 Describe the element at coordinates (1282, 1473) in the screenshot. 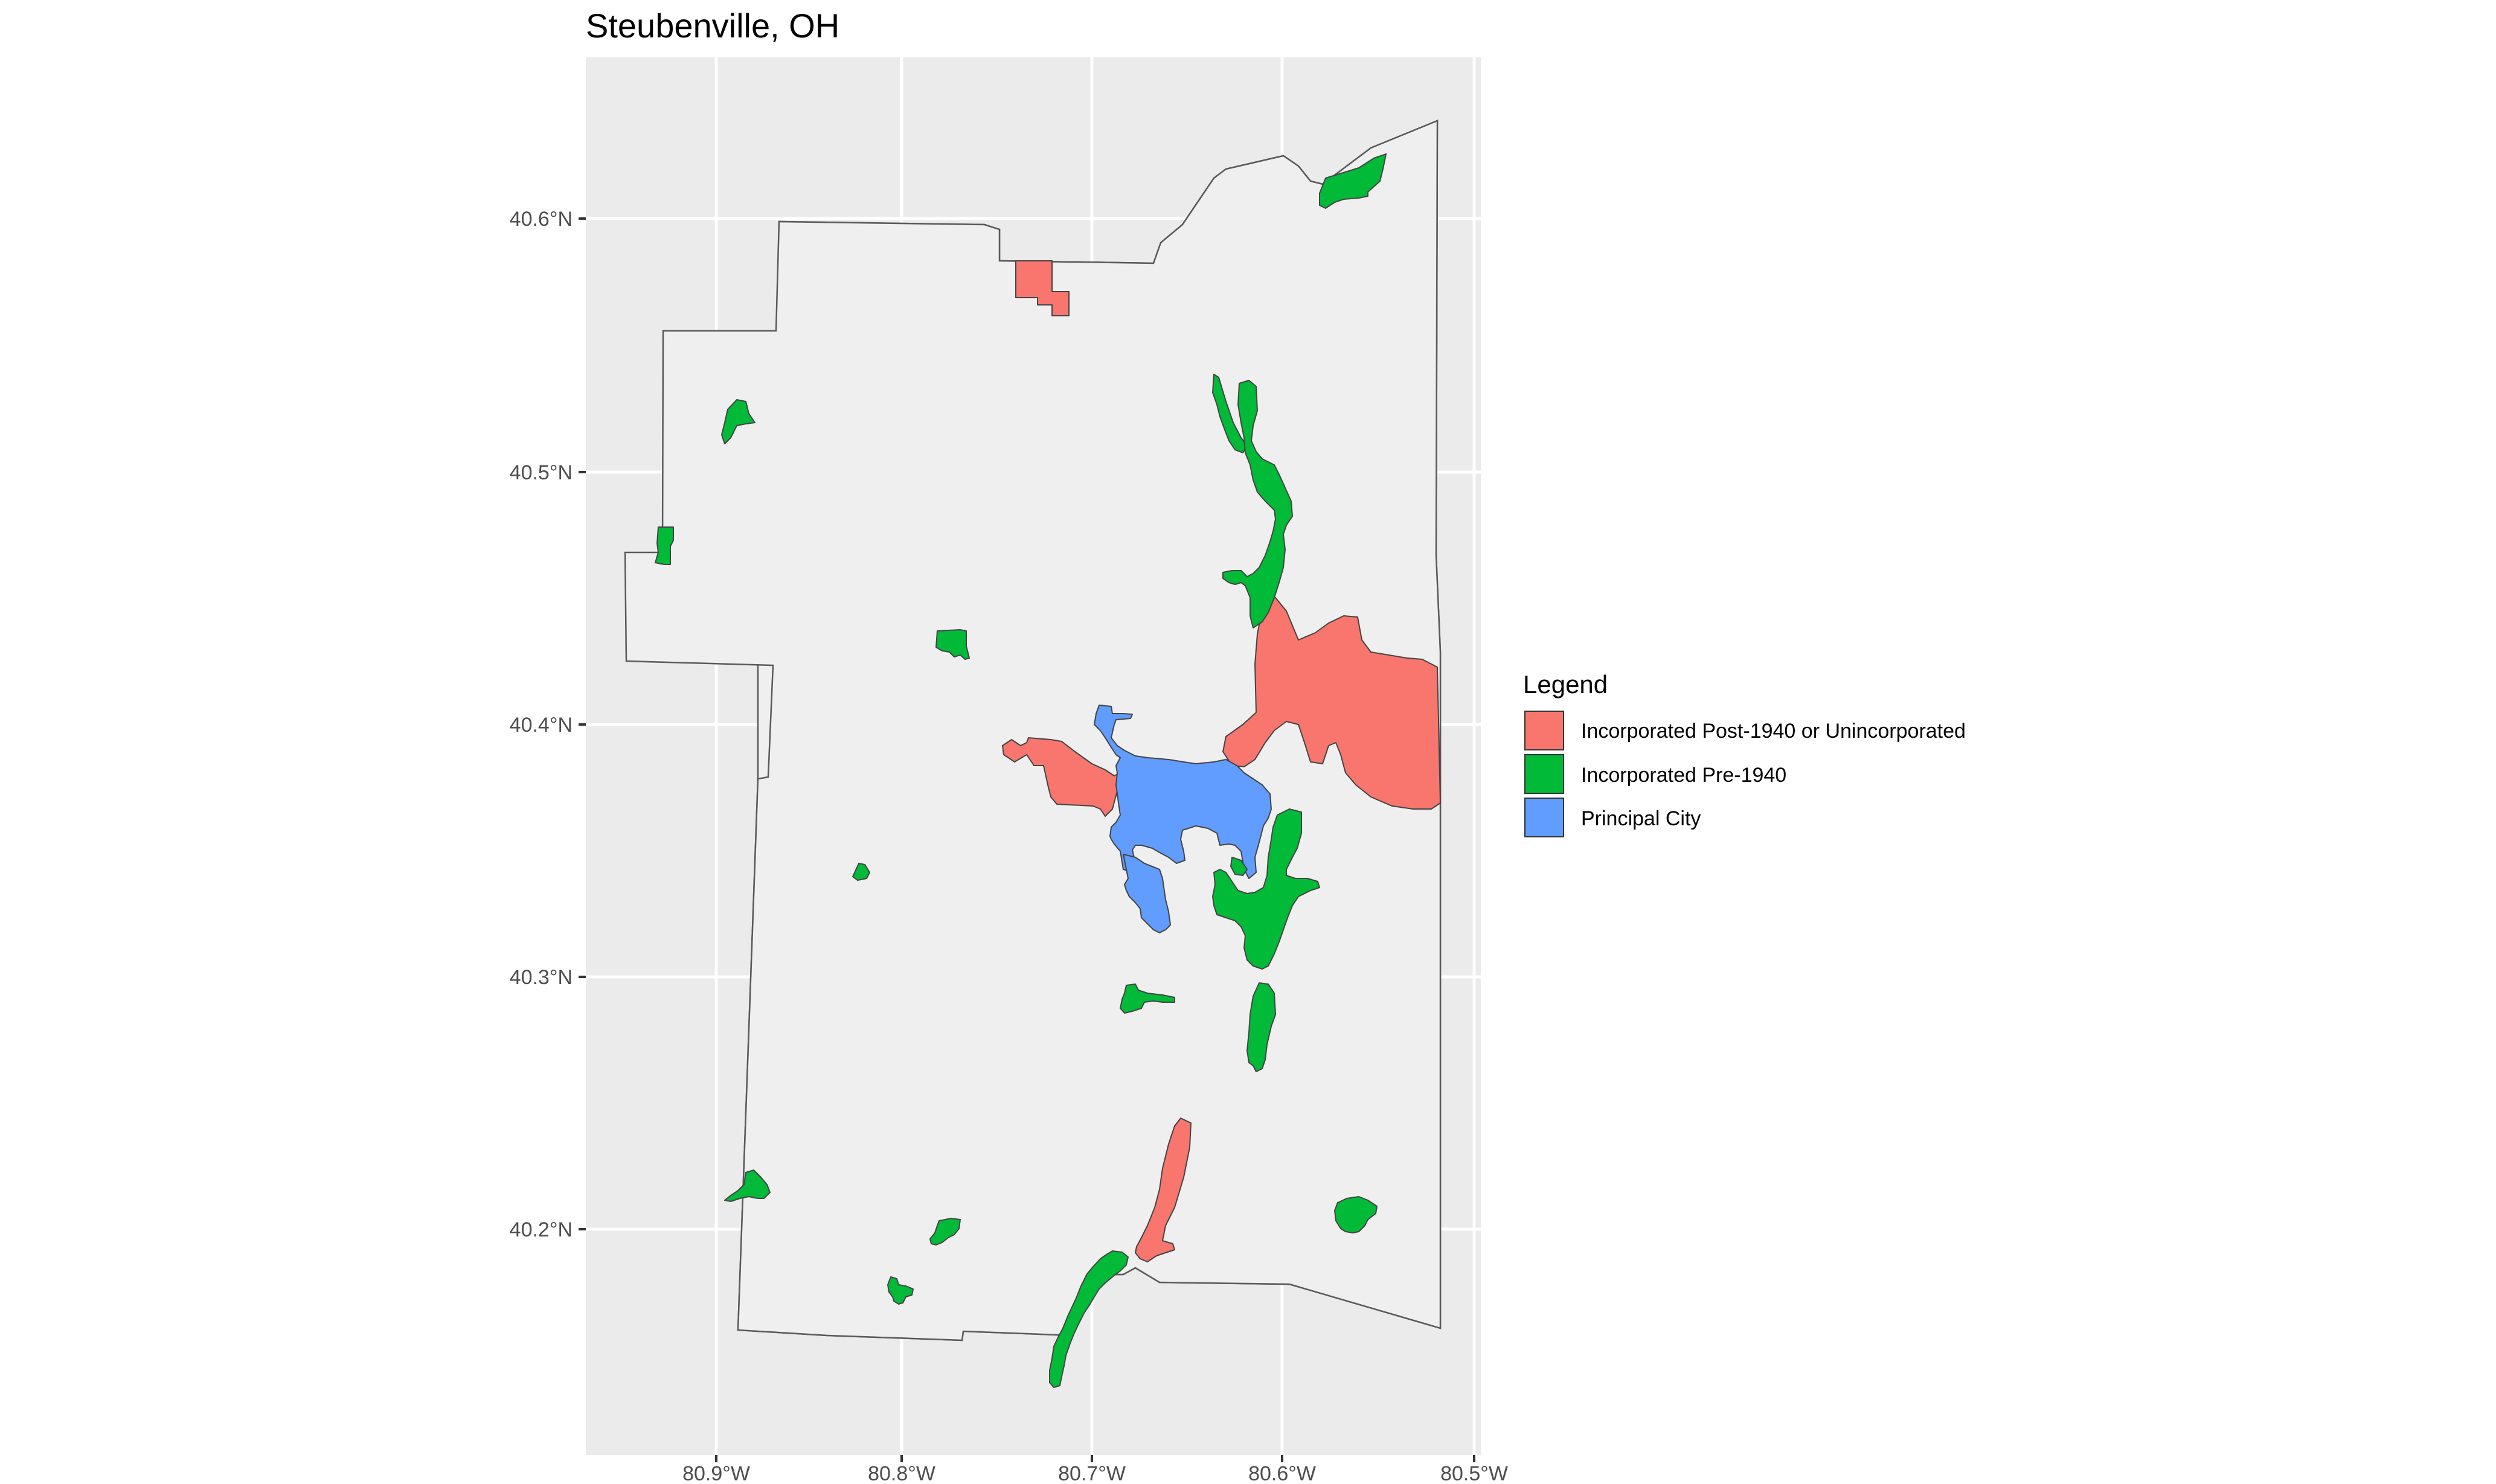

I see `x-tick-label-4: 80.6°W` at that location.